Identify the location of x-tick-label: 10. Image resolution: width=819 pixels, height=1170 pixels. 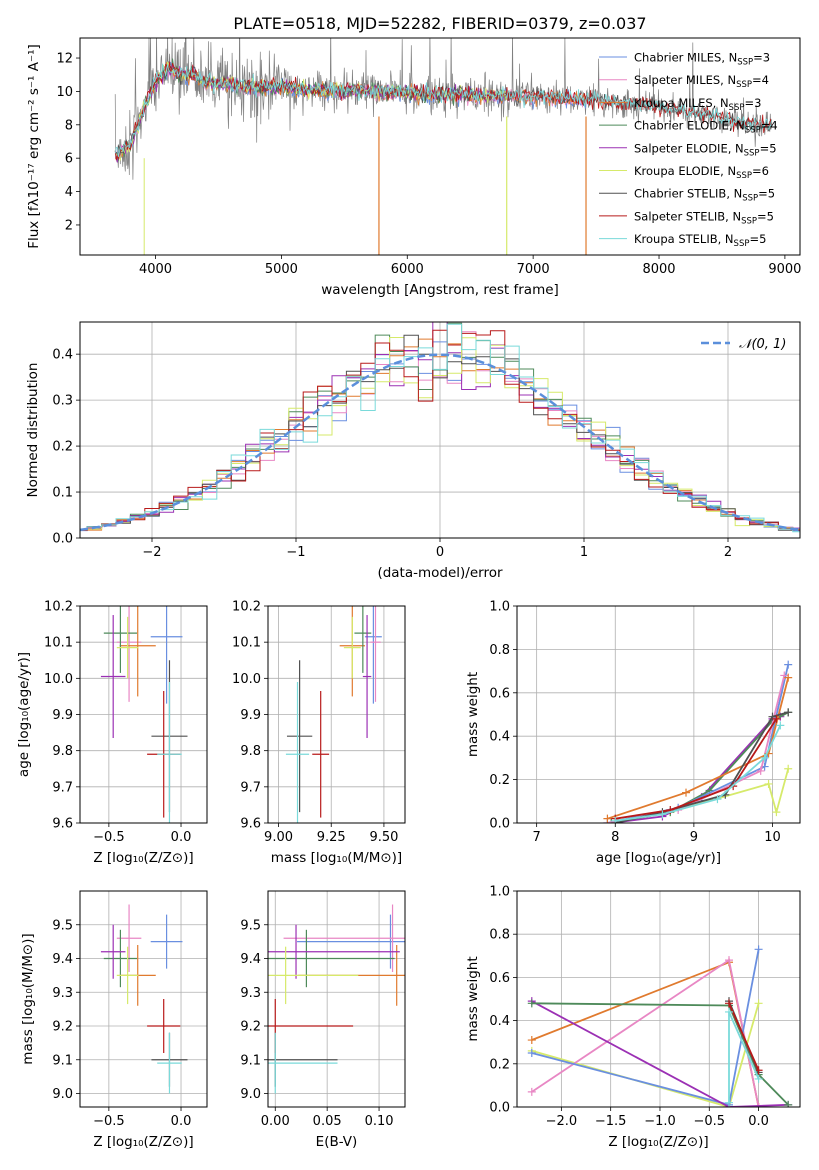
(772, 837).